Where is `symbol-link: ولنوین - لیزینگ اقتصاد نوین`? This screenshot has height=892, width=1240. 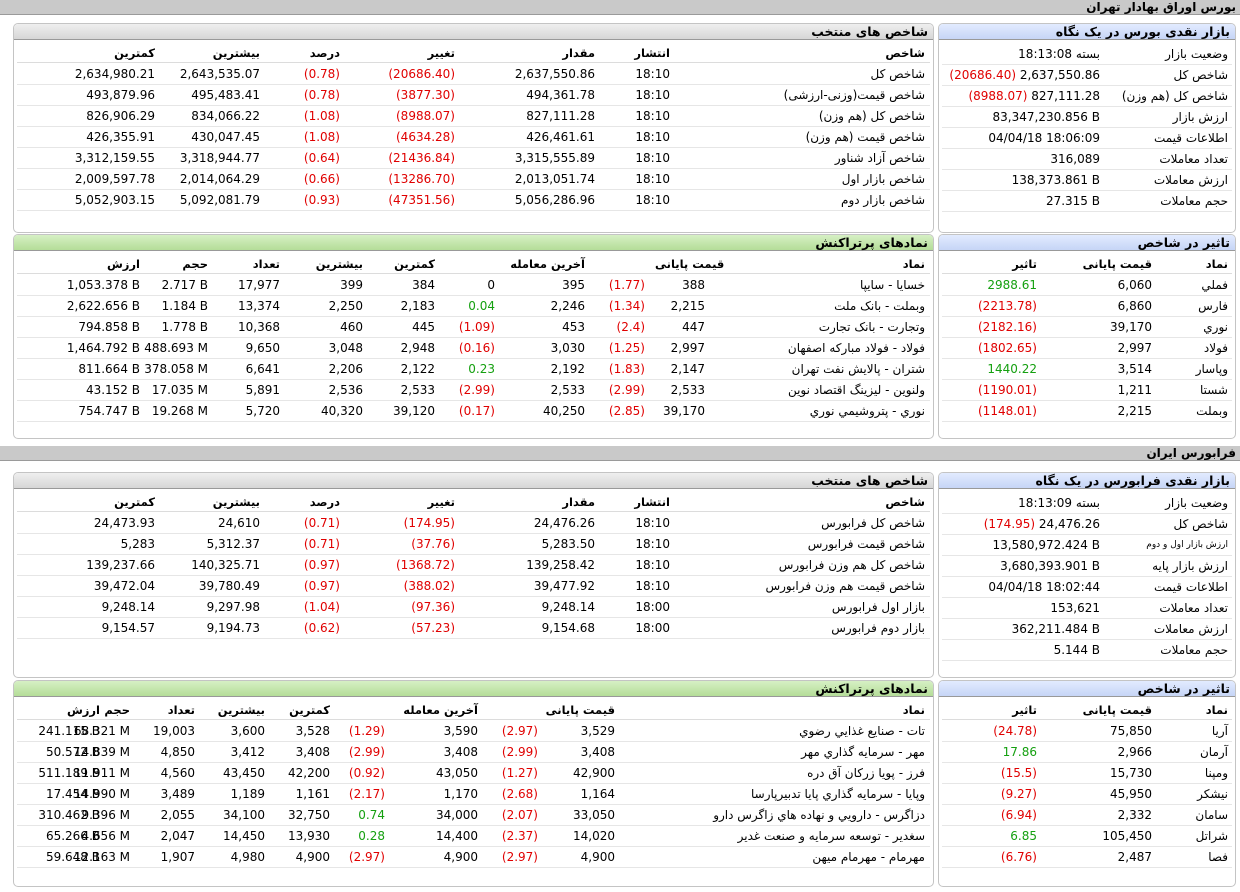
symbol-link: ولنوین - لیزینگ اقتصاد نوین is located at coordinates (856, 390).